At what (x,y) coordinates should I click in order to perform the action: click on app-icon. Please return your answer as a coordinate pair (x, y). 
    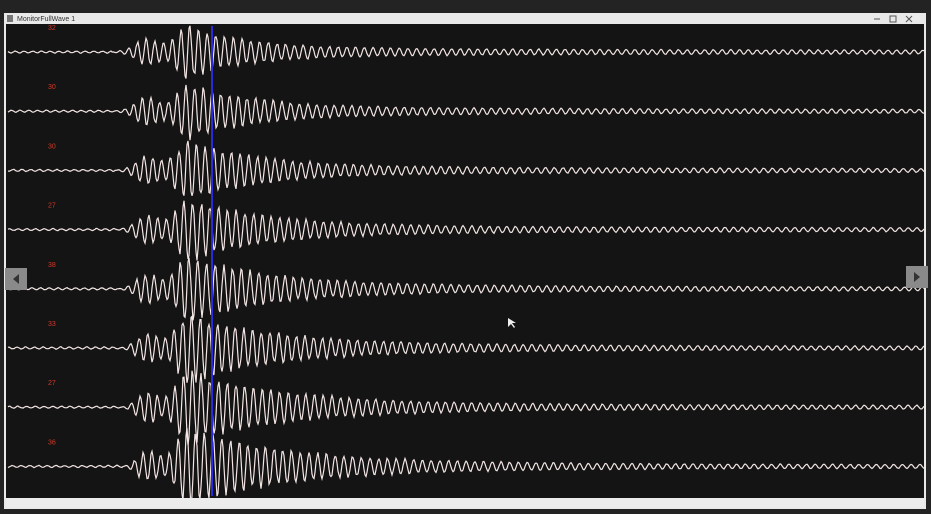
    Looking at the image, I should click on (10, 18).